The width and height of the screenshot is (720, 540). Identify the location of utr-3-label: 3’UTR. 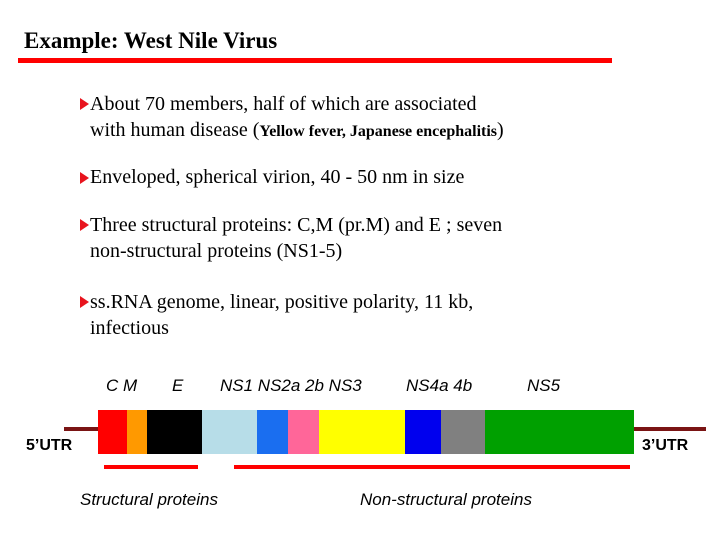
(665, 445).